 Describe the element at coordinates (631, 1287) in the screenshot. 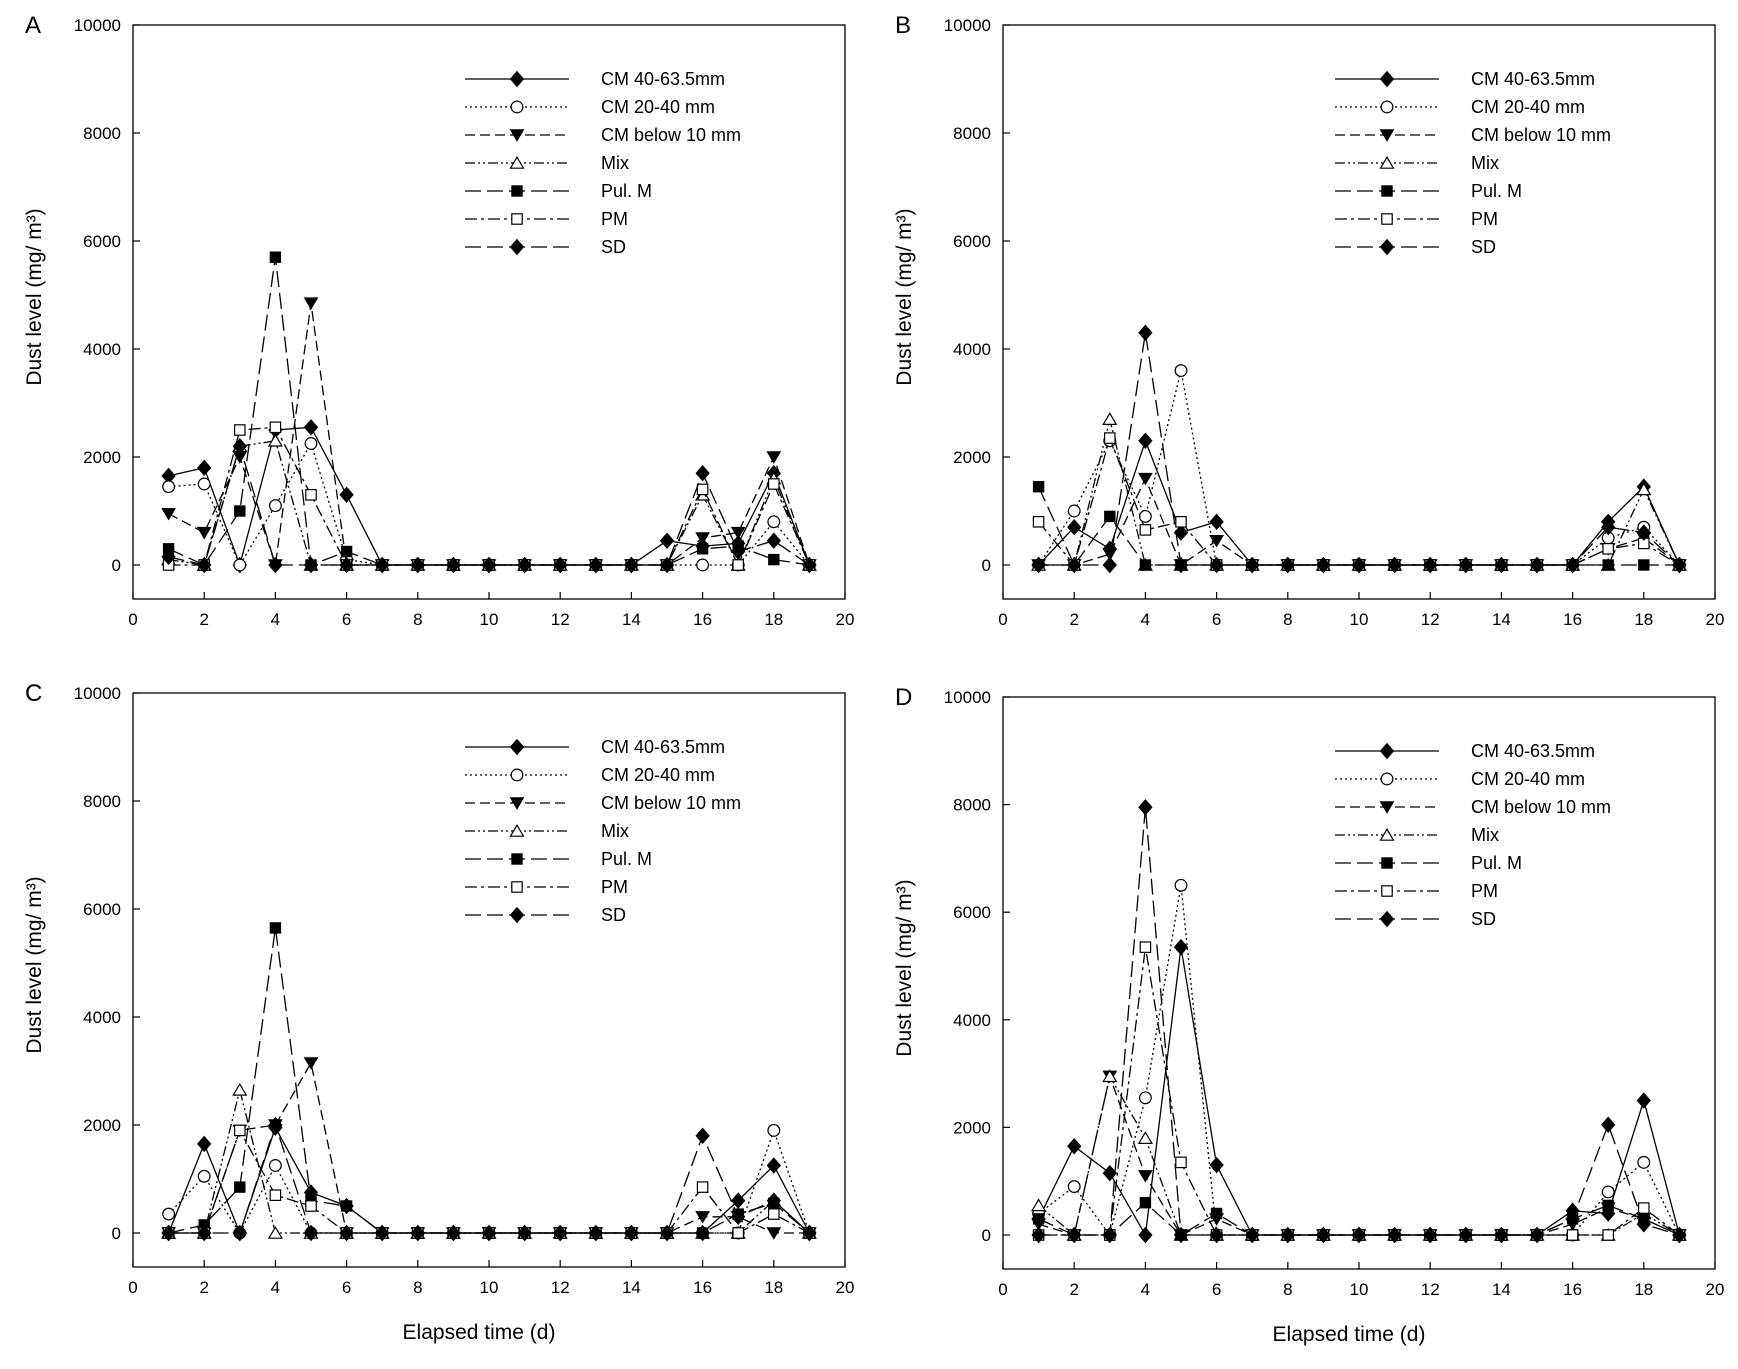

I see `x-tick-label: 14` at that location.